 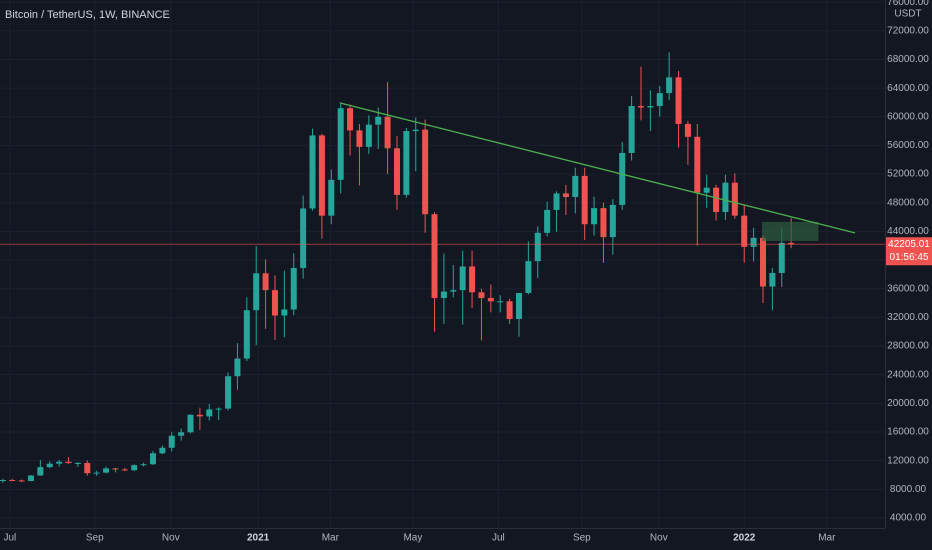 What do you see at coordinates (908, 4) in the screenshot?
I see `y-tick-label: 76000.00` at bounding box center [908, 4].